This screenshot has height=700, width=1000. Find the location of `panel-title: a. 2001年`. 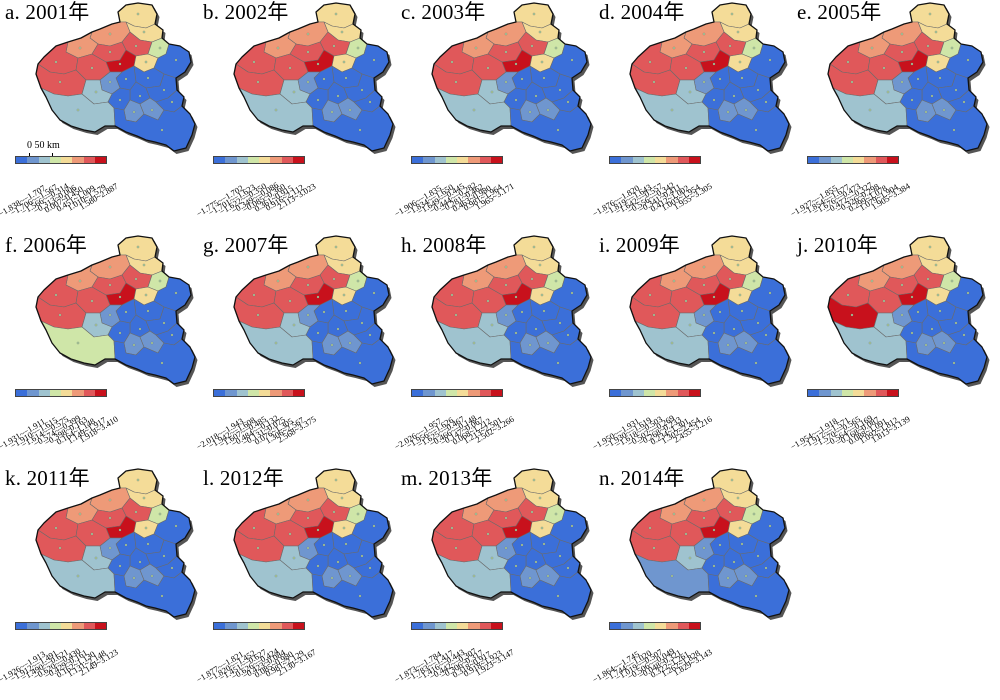

panel-title: a. 2001年 is located at coordinates (47, 12).